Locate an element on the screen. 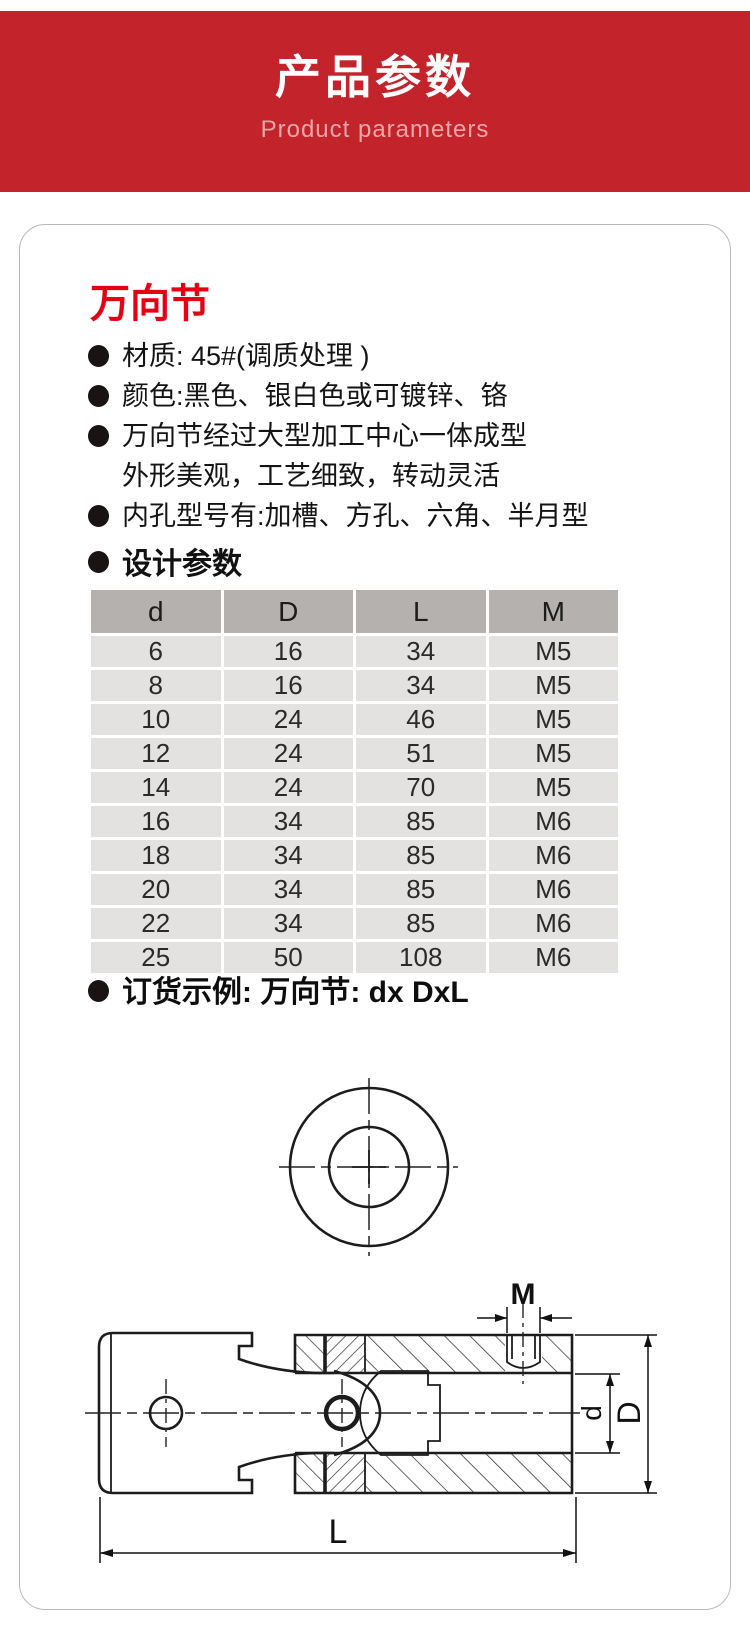 The height and width of the screenshot is (1636, 750). table-row: 14 24 70 M5 is located at coordinates (354, 787).